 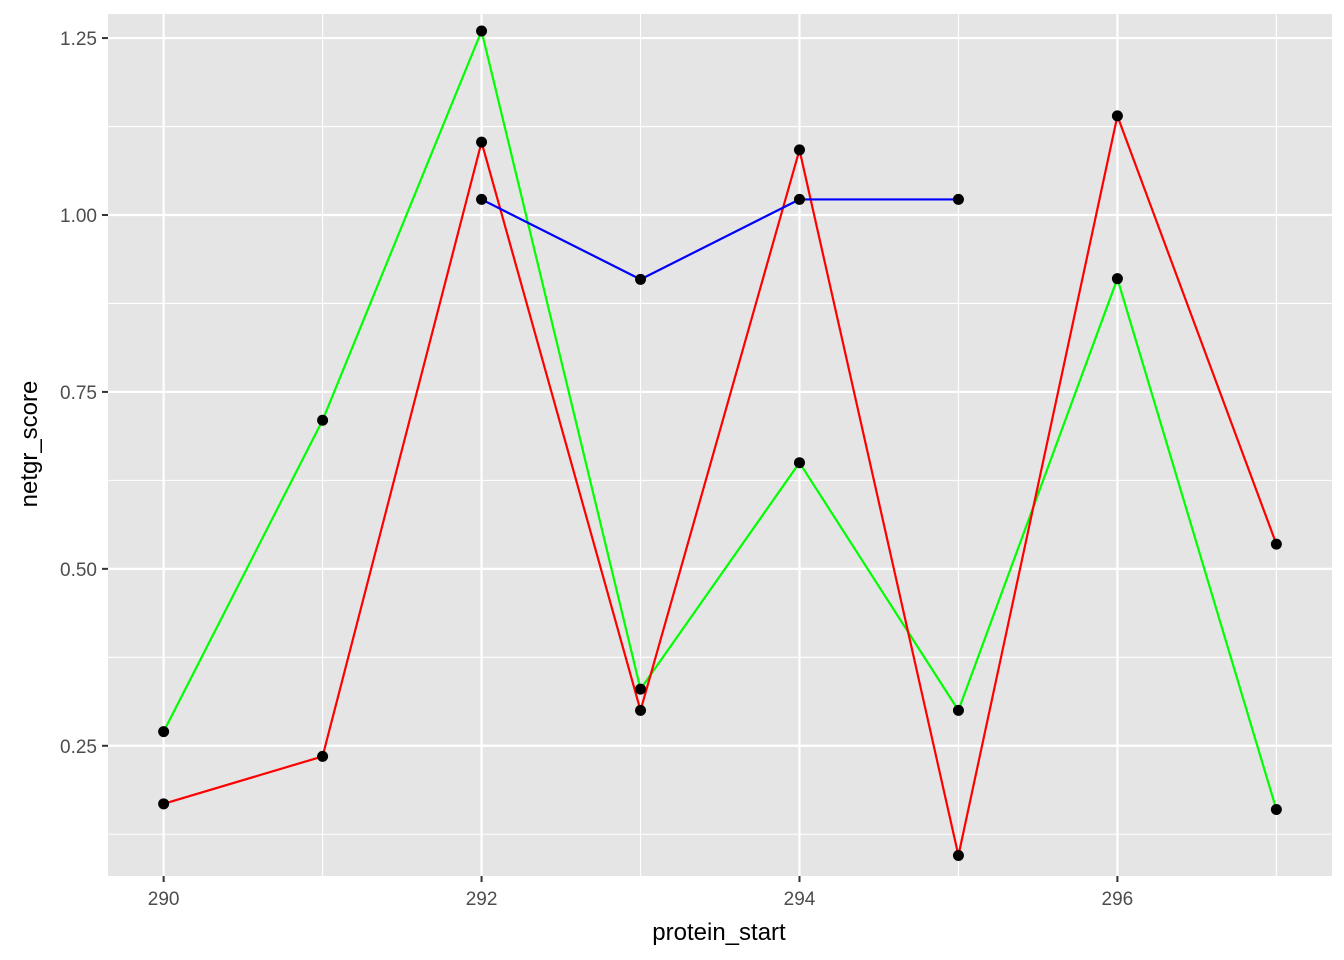 What do you see at coordinates (78, 747) in the screenshot?
I see `y-tick-label: 0.25` at bounding box center [78, 747].